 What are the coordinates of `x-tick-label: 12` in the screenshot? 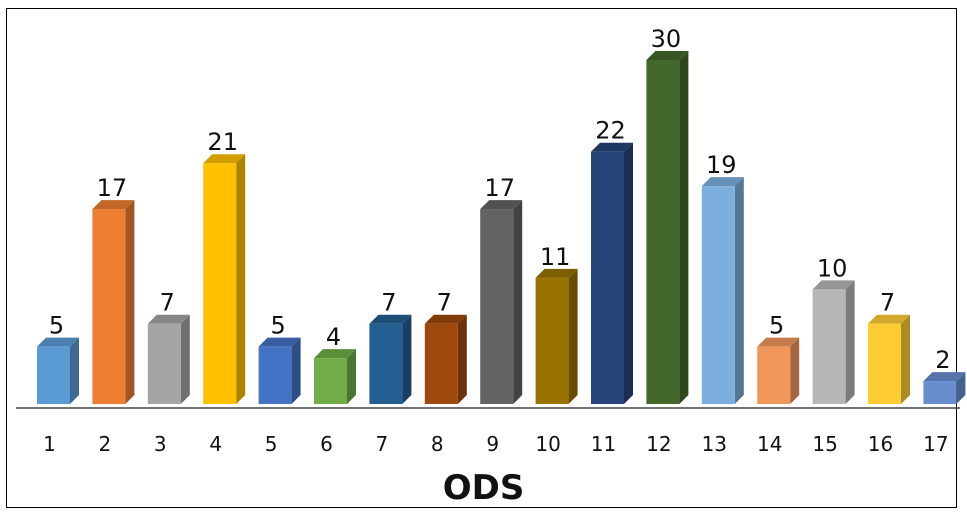 It's located at (658, 444).